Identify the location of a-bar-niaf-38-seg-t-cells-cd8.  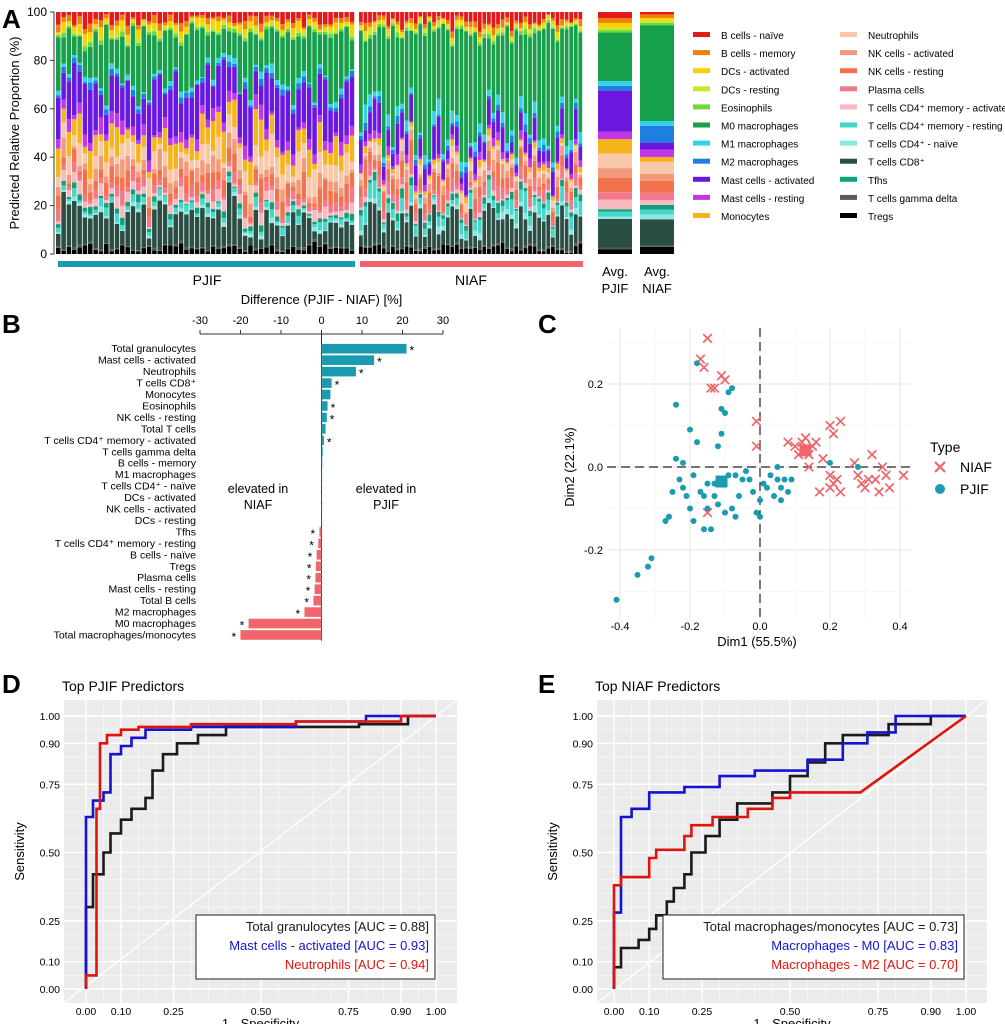
(530, 237).